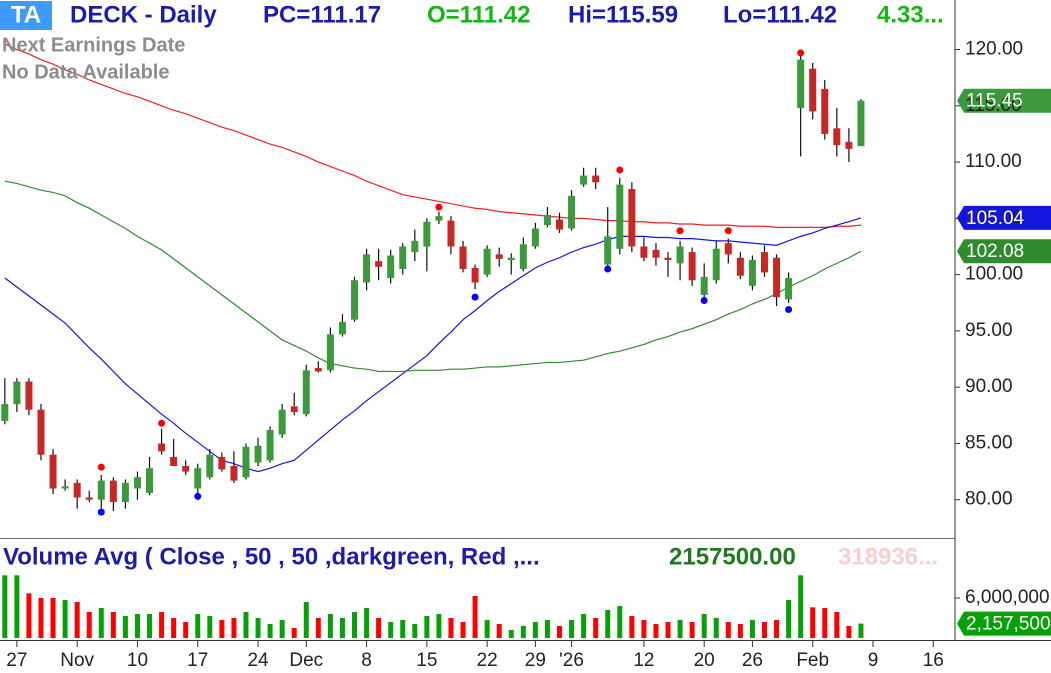 This screenshot has width=1051, height=673. What do you see at coordinates (732, 556) in the screenshot?
I see `volume-value: 2157500.00` at bounding box center [732, 556].